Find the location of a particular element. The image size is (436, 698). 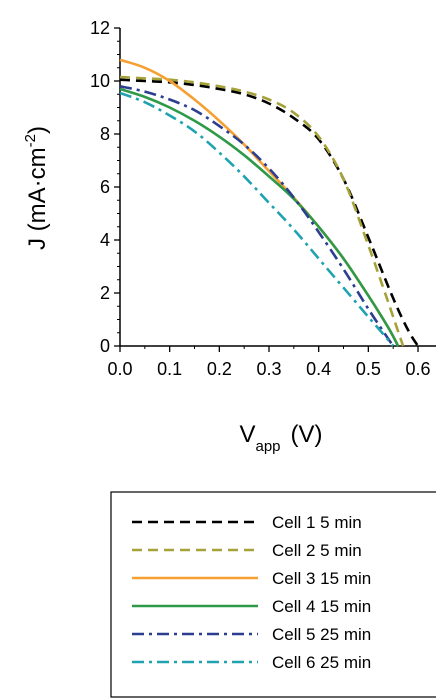

y-tick-label: 2 is located at coordinates (105, 293).